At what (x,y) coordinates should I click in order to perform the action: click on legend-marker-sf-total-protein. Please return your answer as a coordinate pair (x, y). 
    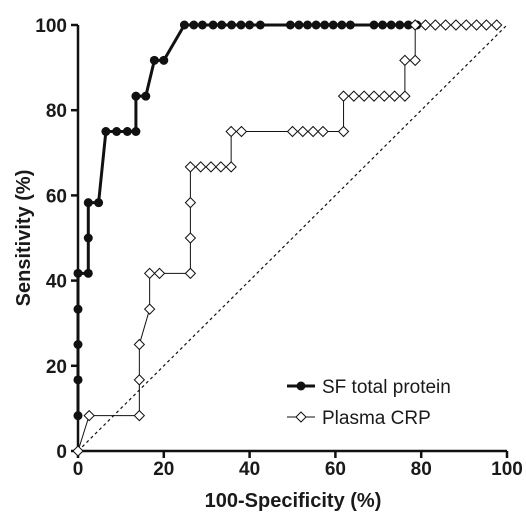
    Looking at the image, I should click on (301, 386).